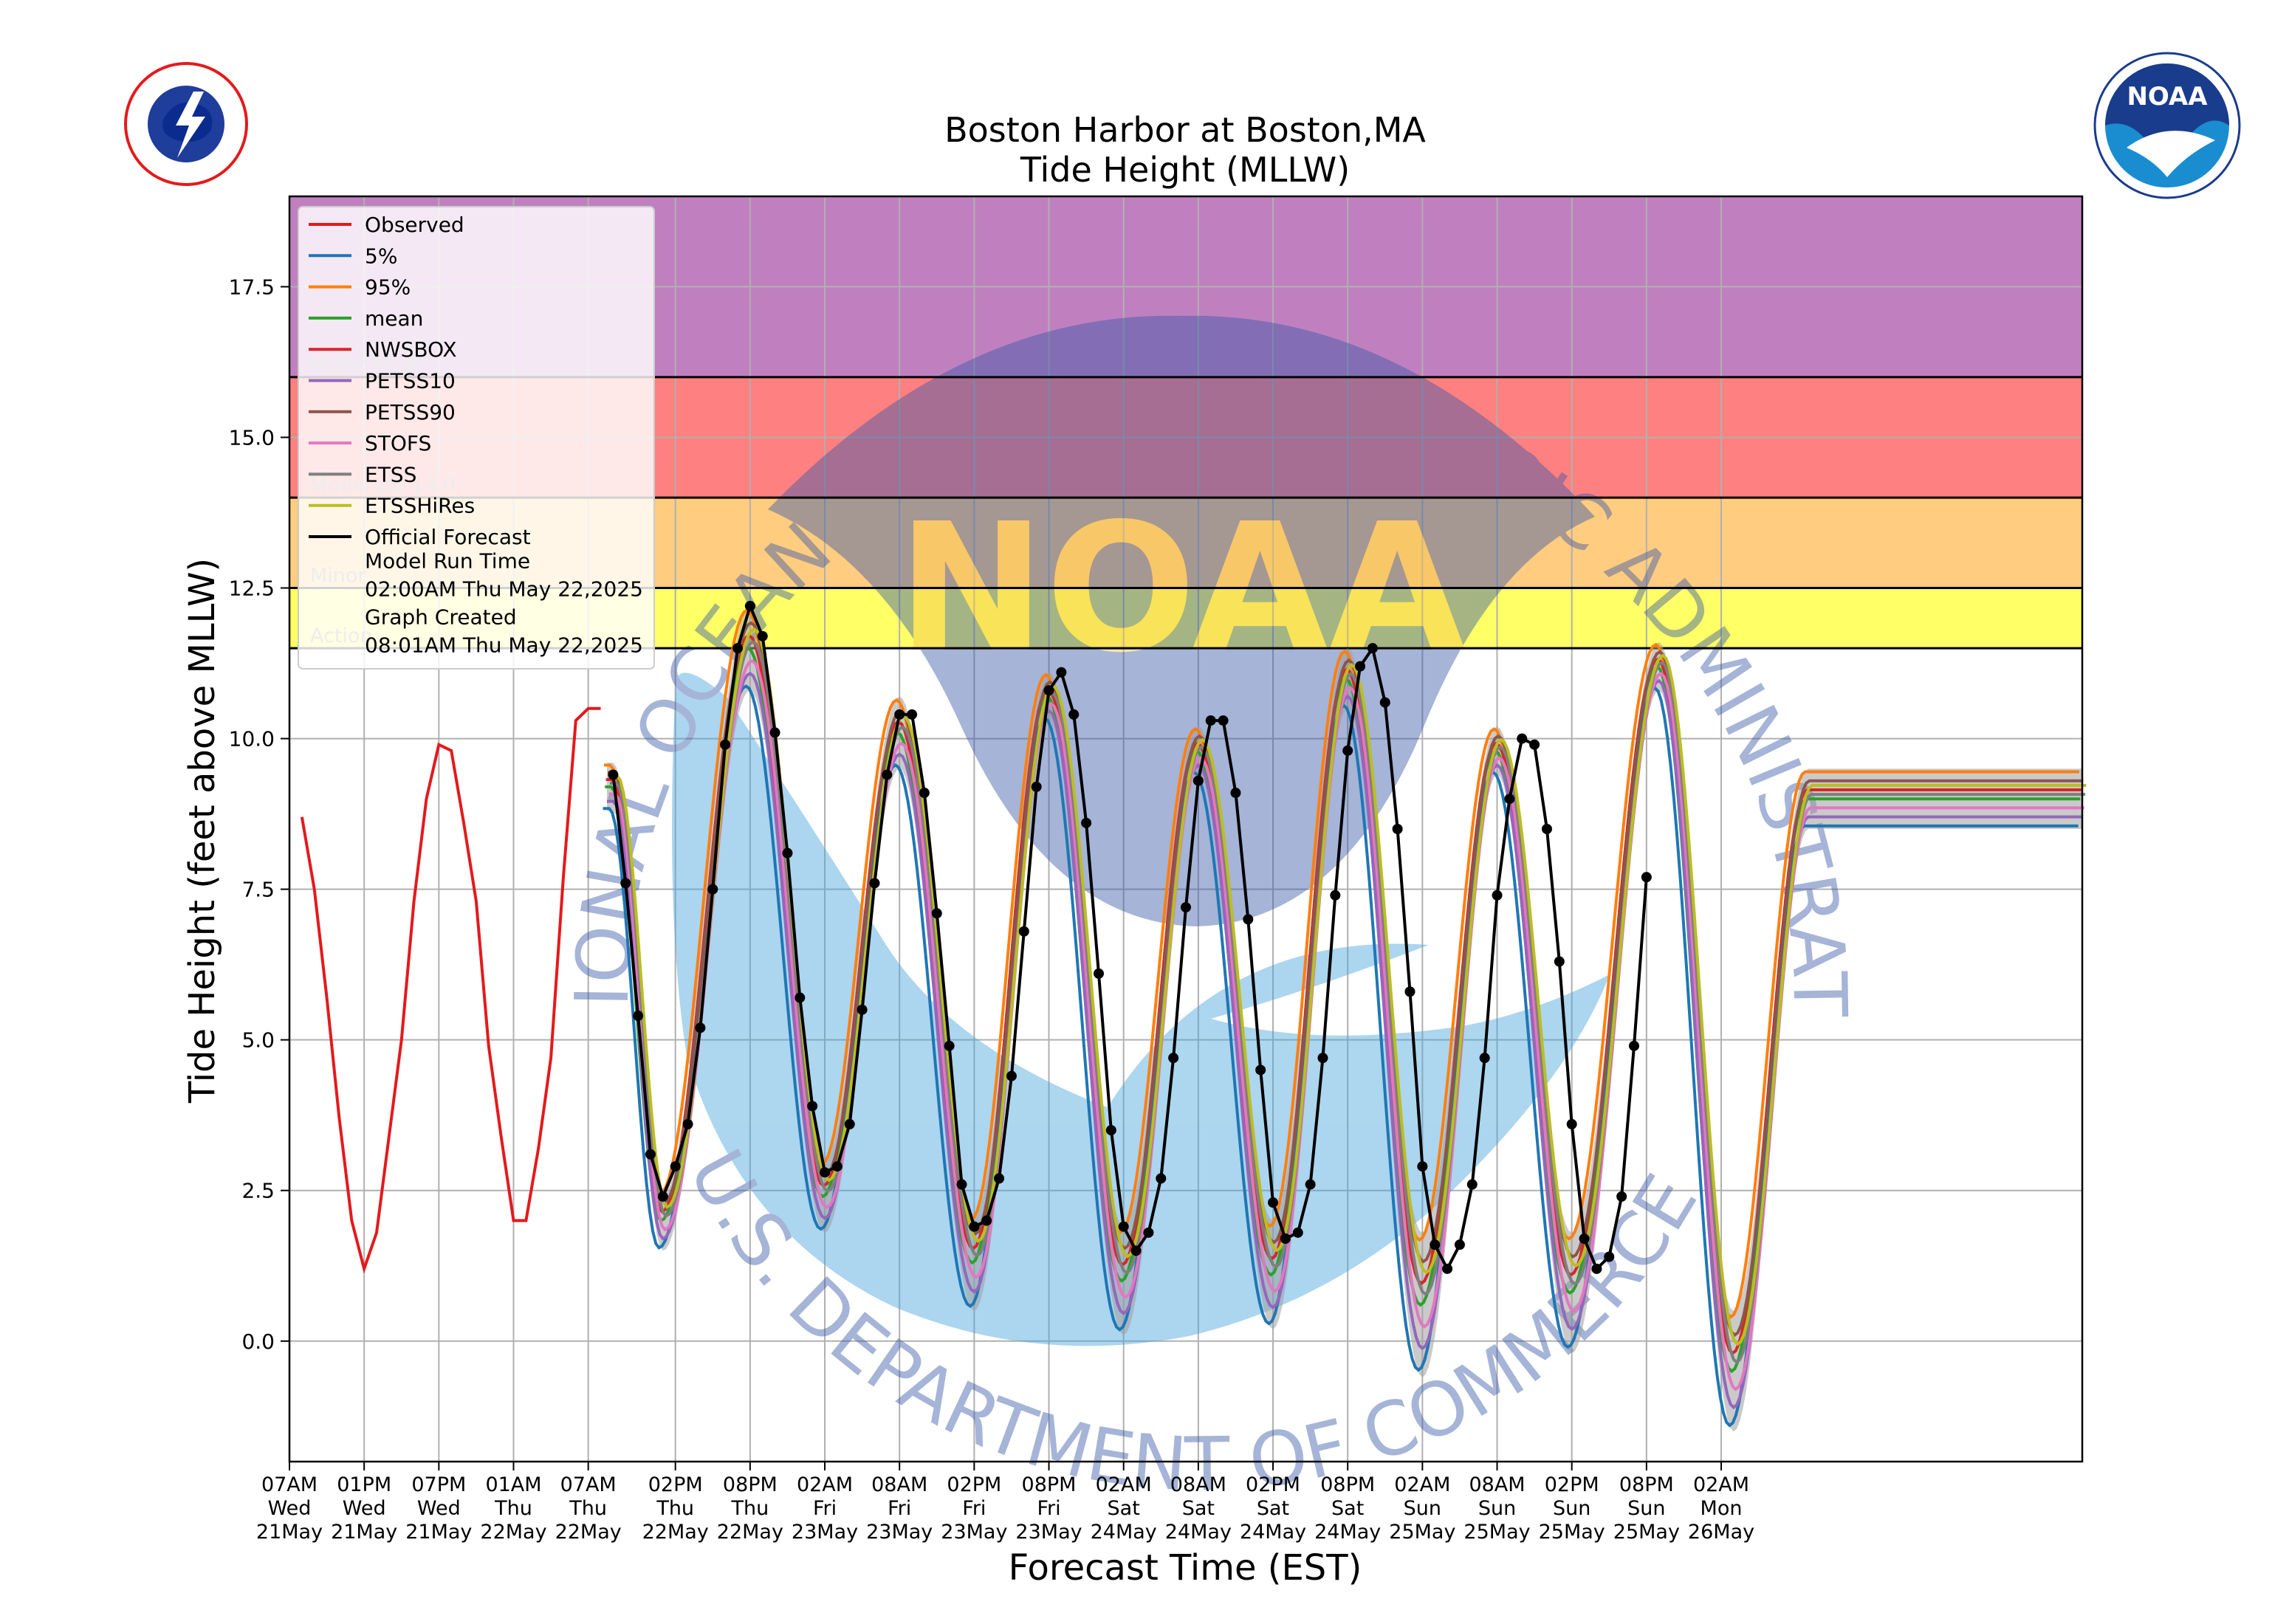  I want to click on legend-note: 08:01AM Thu May 22,2025, so click(504, 645).